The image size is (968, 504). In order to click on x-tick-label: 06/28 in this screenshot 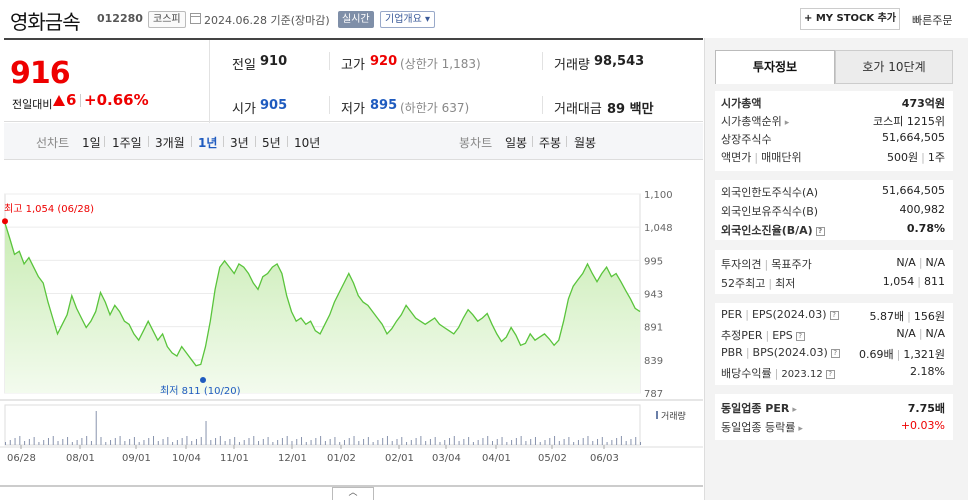, I will do `click(21, 458)`.